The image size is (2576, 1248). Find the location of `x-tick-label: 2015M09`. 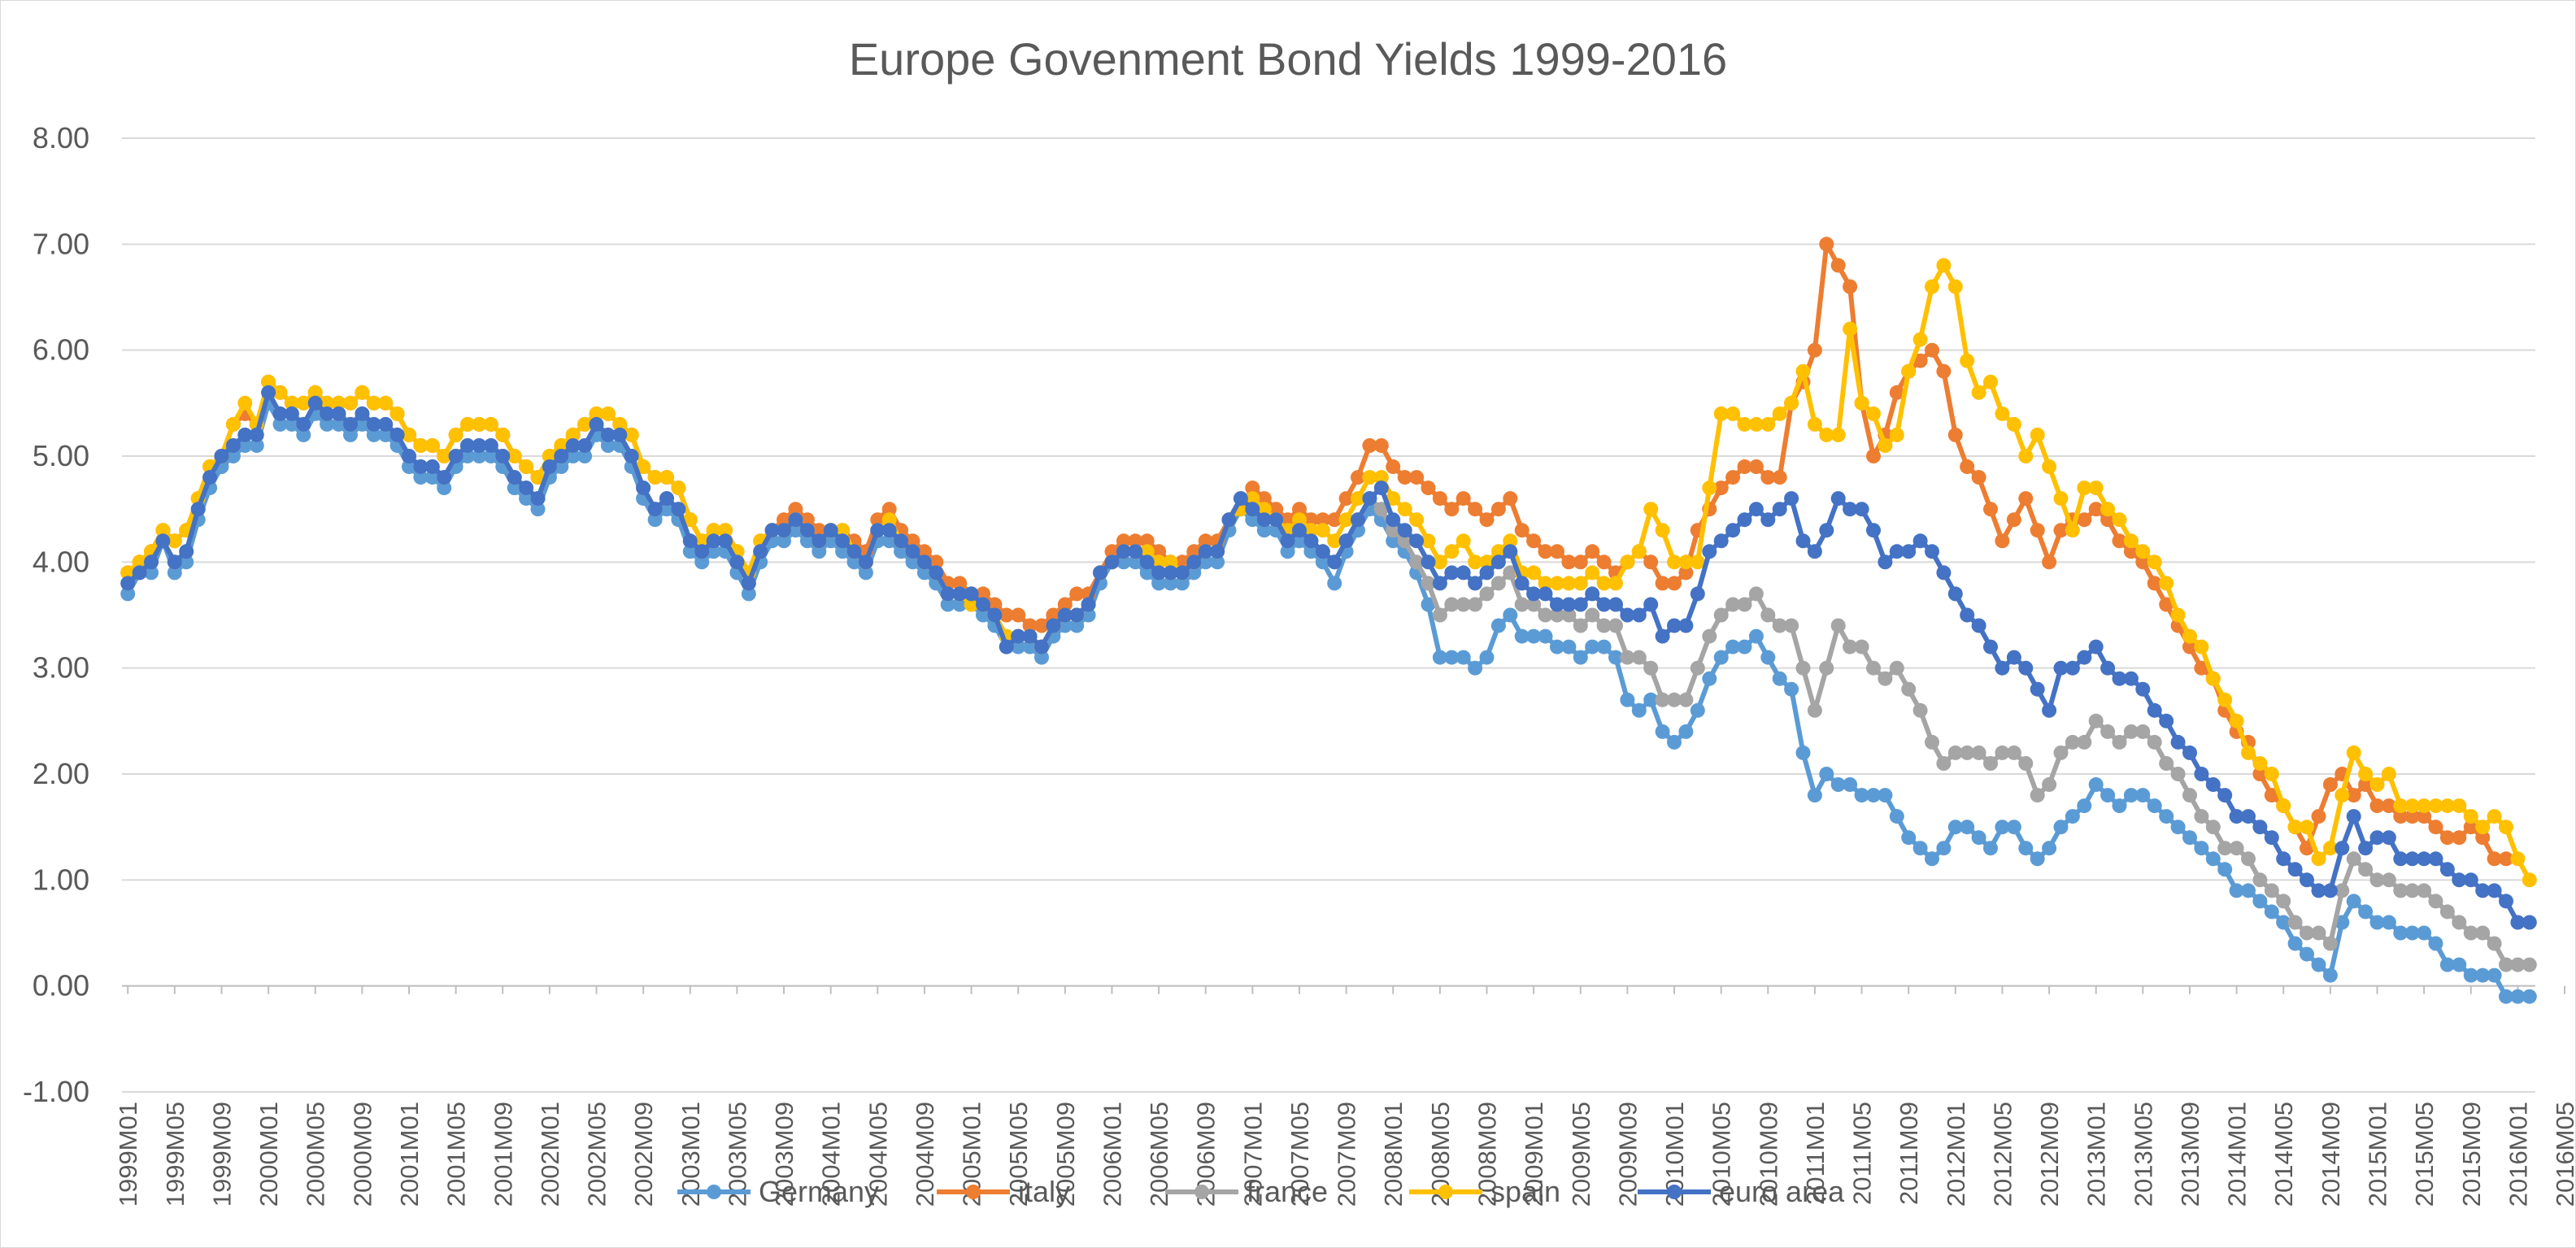

x-tick-label: 2015M09 is located at coordinates (2472, 1154).